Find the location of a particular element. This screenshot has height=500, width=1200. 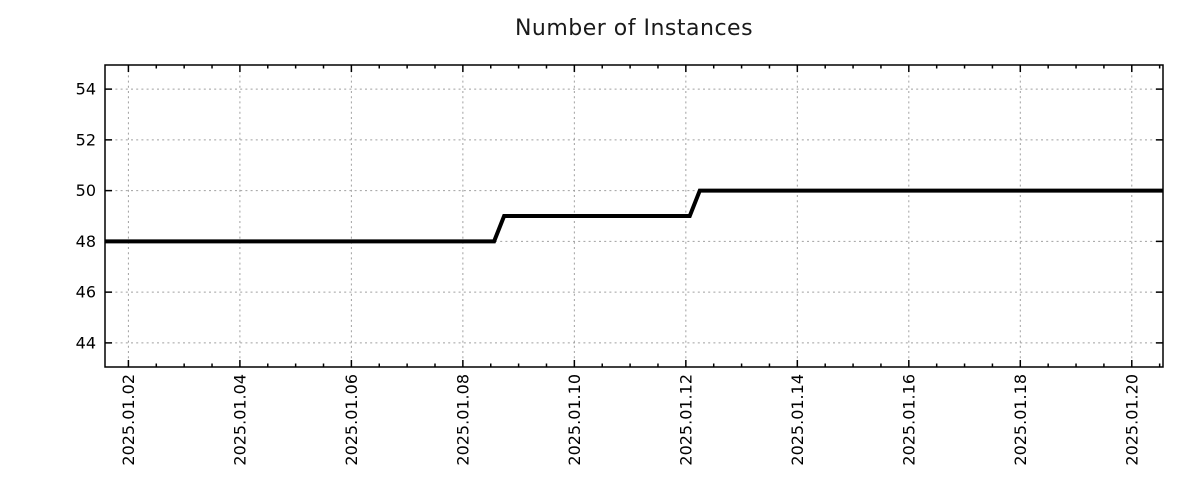

x-tick-label: 2025.01.16 is located at coordinates (908, 420).